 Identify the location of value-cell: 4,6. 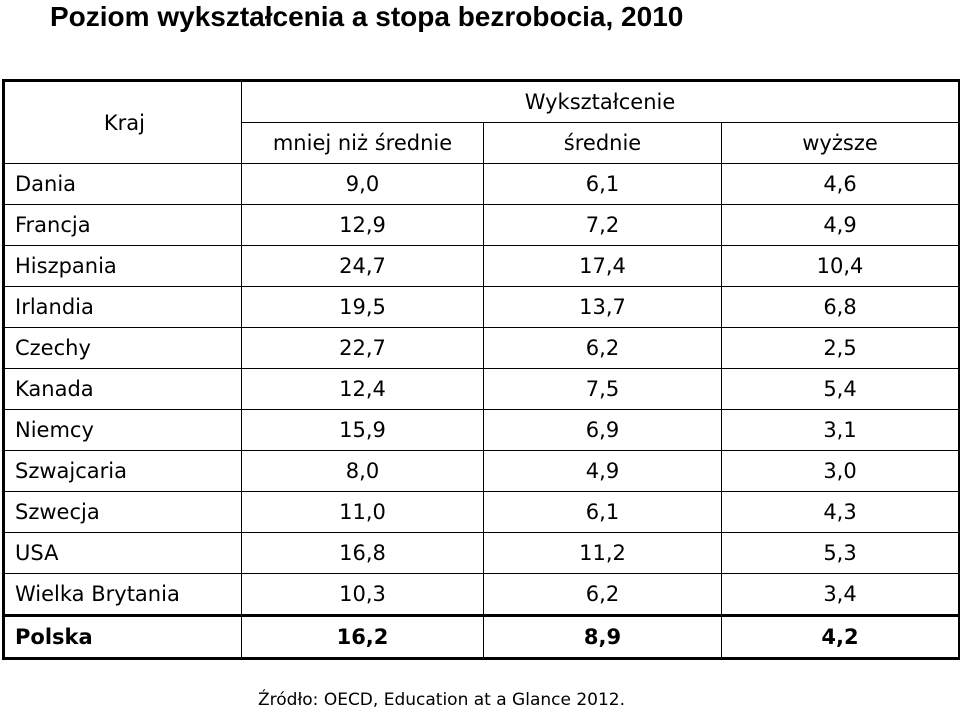
(840, 184).